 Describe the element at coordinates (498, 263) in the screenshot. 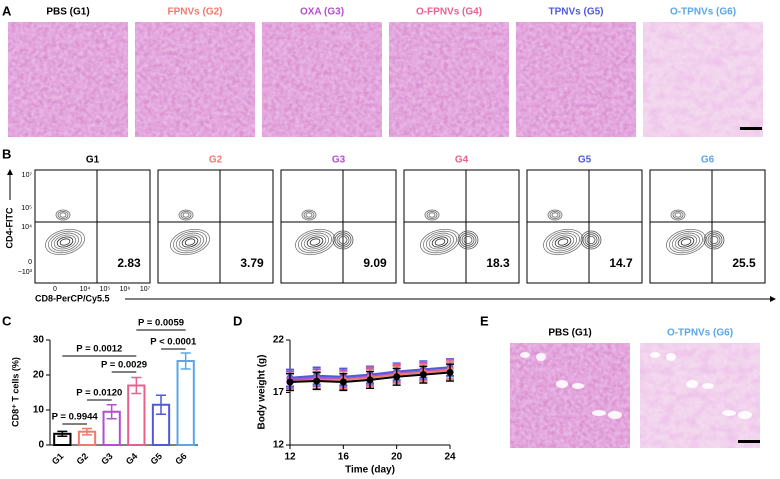

I see `quadrant-value: 18.3` at that location.